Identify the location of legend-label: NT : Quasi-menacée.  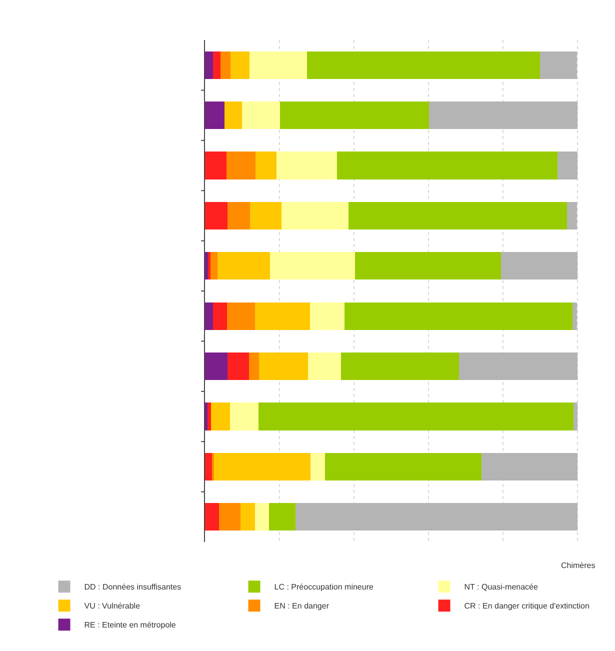
(501, 587).